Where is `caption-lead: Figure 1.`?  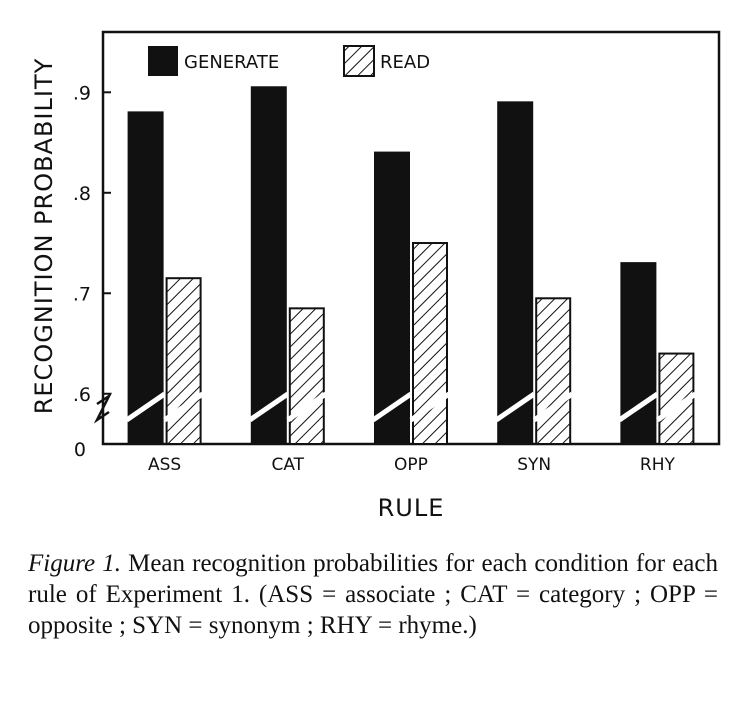 caption-lead: Figure 1. is located at coordinates (74, 563).